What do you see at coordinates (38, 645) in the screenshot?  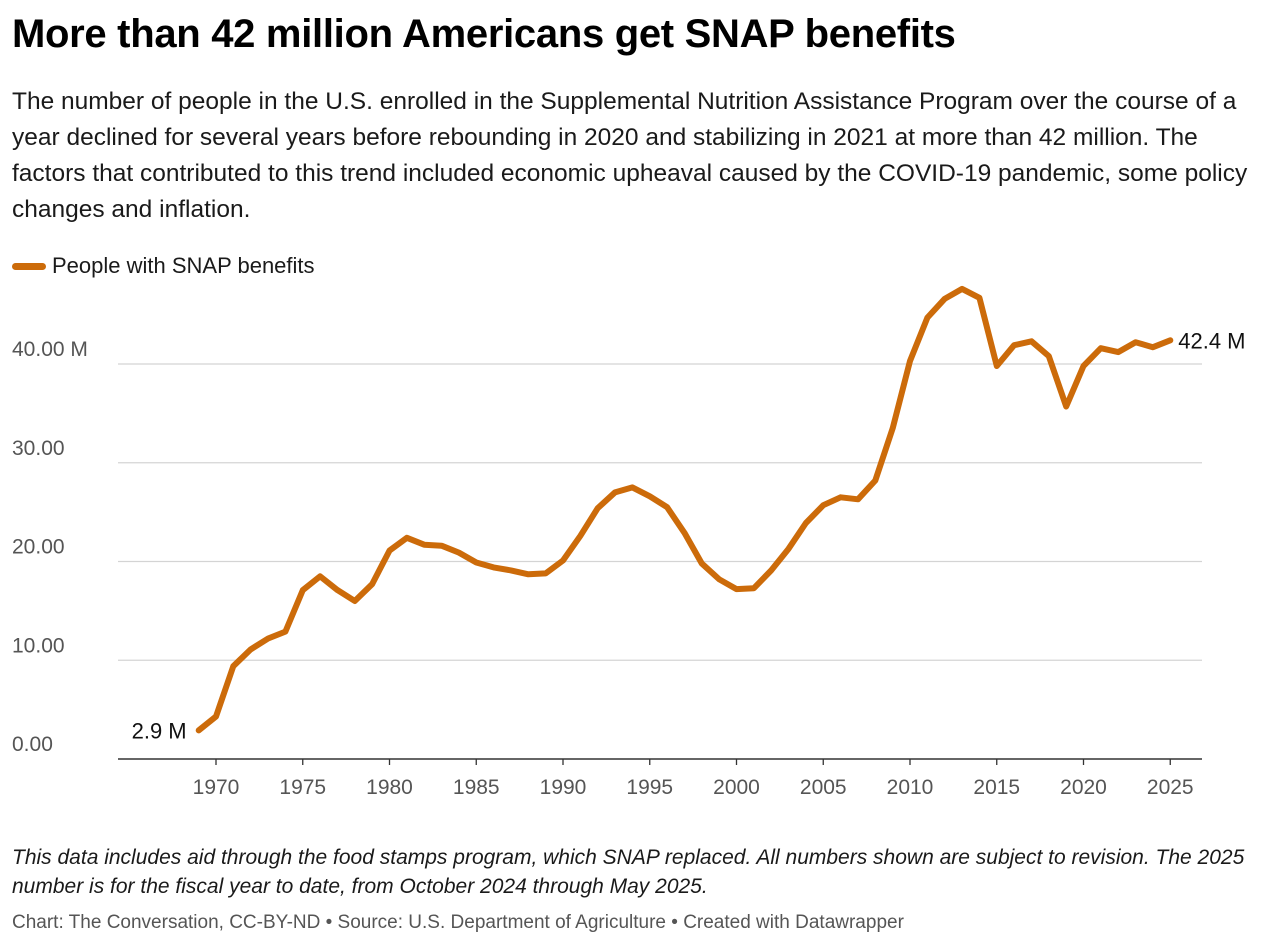 I see `y-tick-label: 10.00` at bounding box center [38, 645].